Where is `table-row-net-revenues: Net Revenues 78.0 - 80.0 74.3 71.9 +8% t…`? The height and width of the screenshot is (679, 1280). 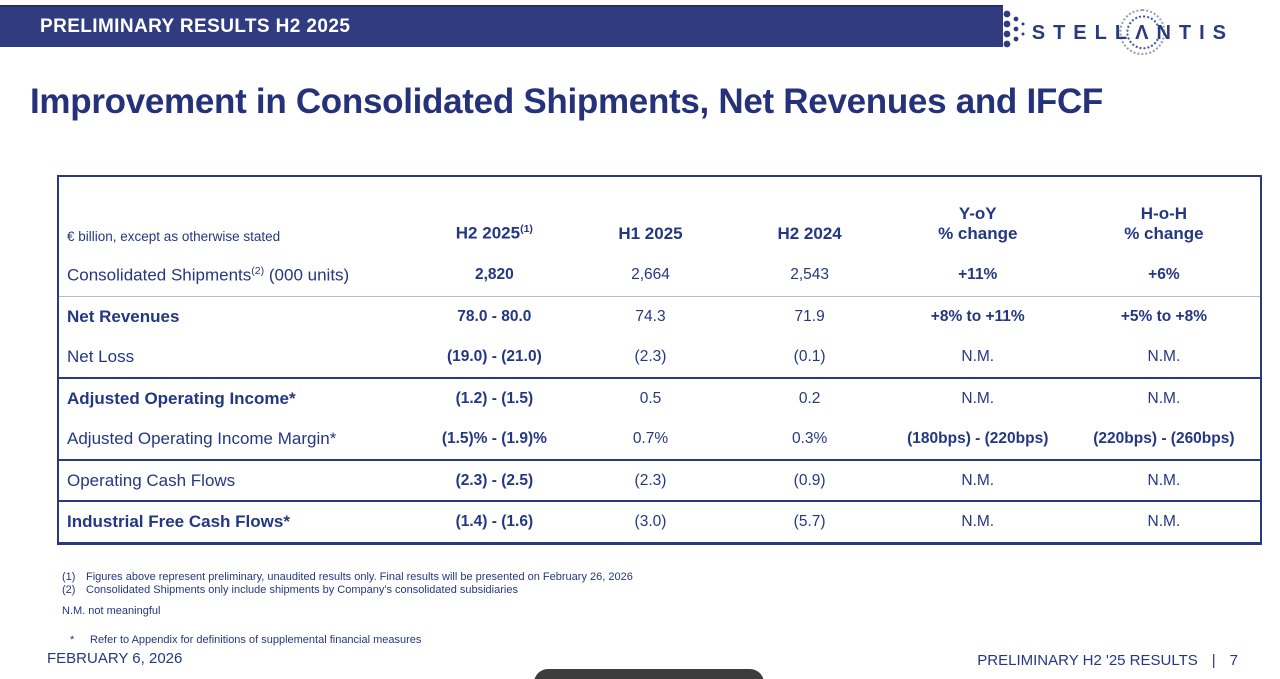
table-row-net-revenues: Net Revenues 78.0 - 80.0 74.3 71.9 +8% t… is located at coordinates (659, 316).